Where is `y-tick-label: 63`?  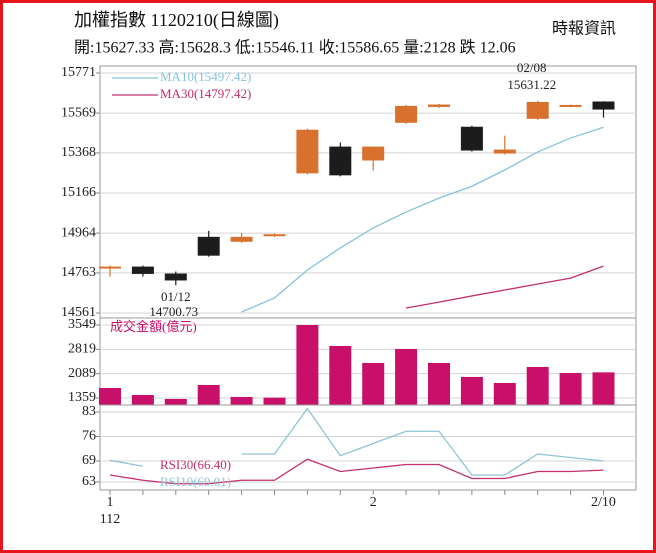
y-tick-label: 63 is located at coordinates (89, 481).